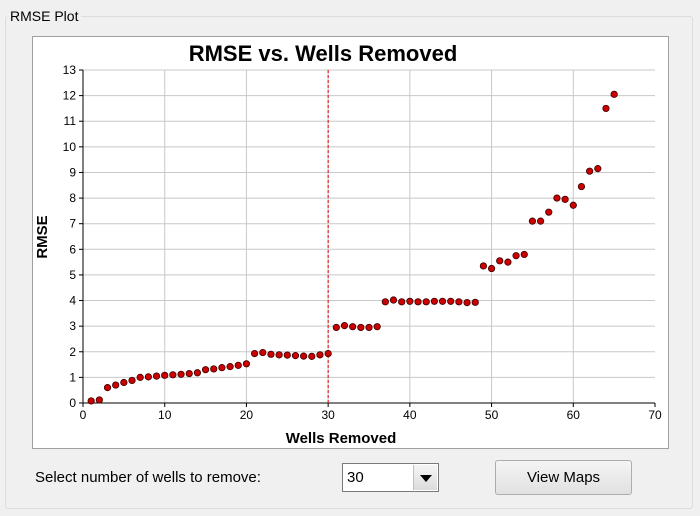 This screenshot has height=516, width=700. What do you see at coordinates (44, 16) in the screenshot?
I see `groupbox-title: RMSE Plot` at bounding box center [44, 16].